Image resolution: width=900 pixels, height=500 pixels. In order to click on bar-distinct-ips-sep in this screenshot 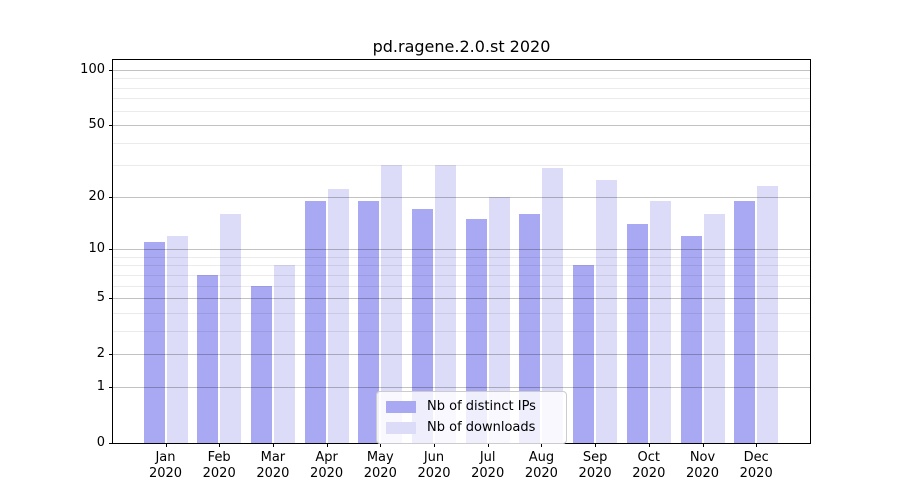, I will do `click(584, 354)`.